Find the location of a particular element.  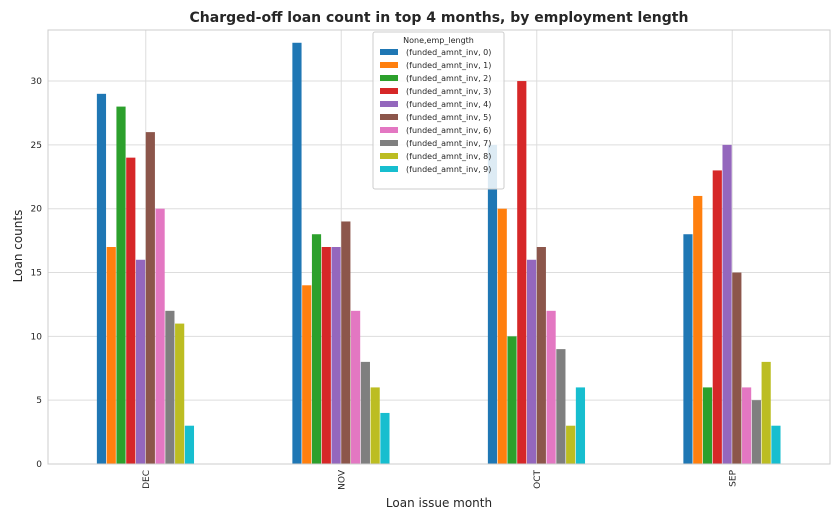

y-tick-label: 25 is located at coordinates (36, 146).